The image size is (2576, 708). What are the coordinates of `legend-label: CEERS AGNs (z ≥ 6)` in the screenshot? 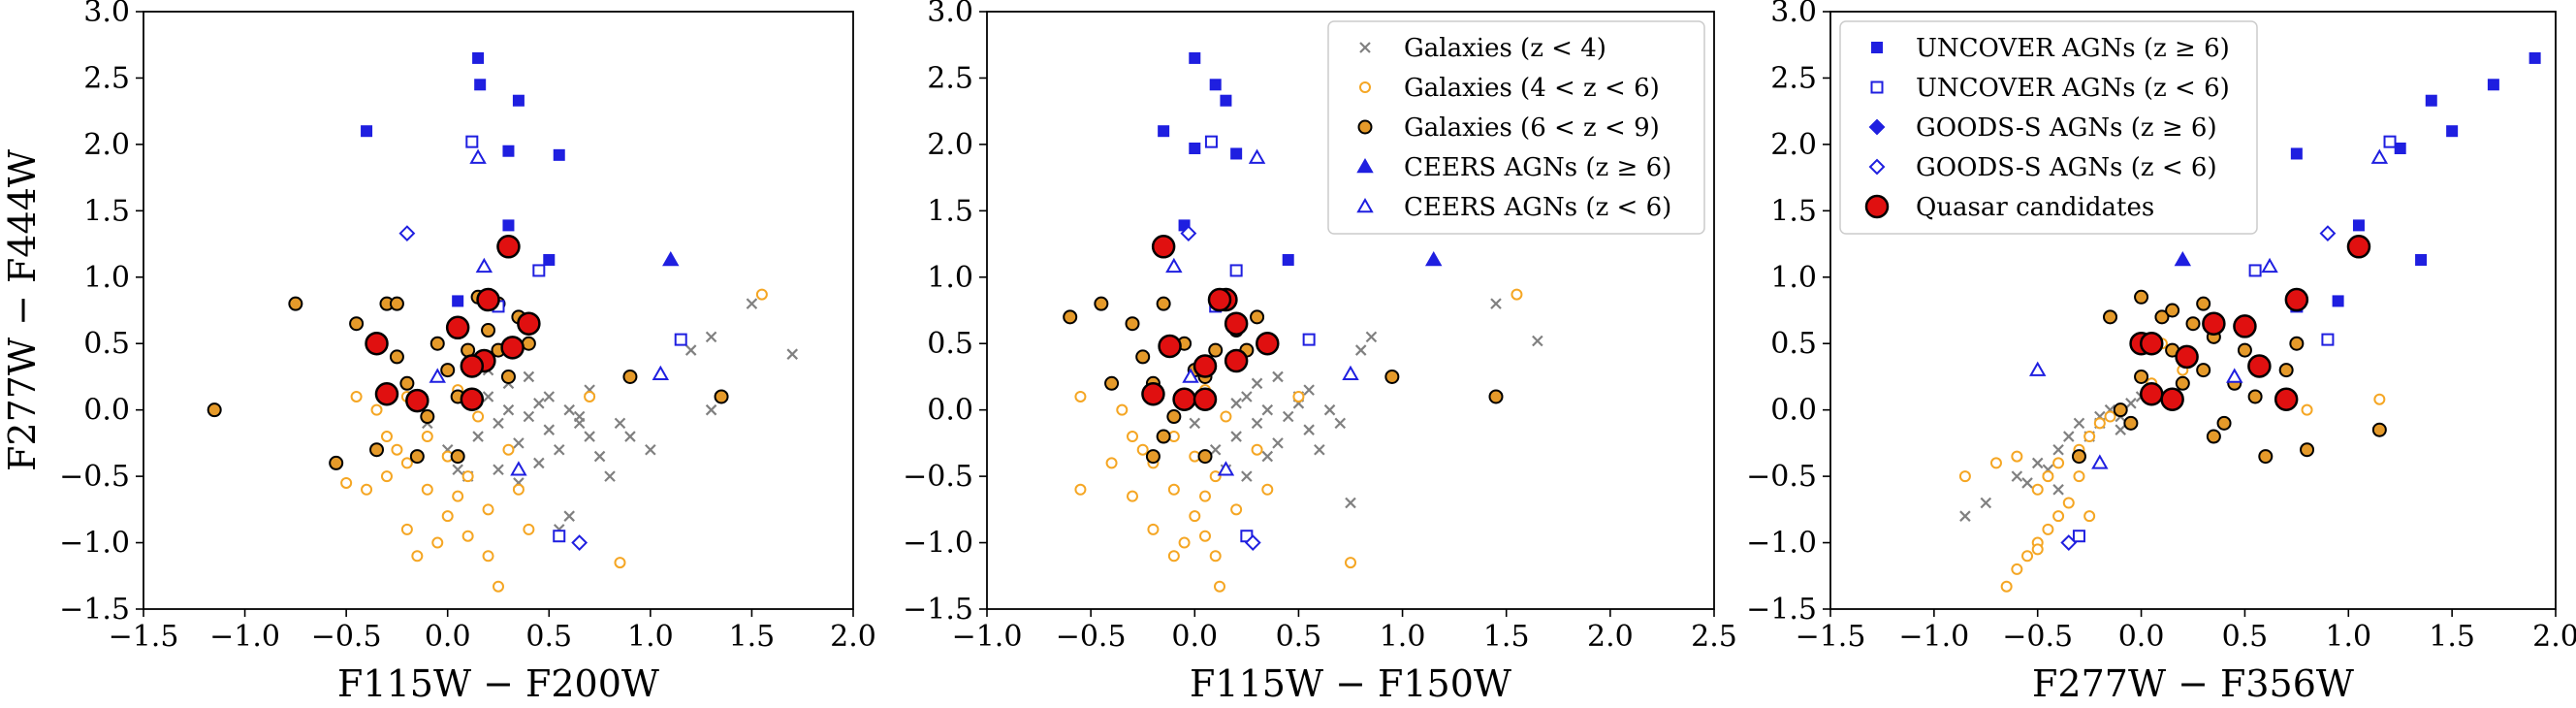 It's located at (1537, 167).